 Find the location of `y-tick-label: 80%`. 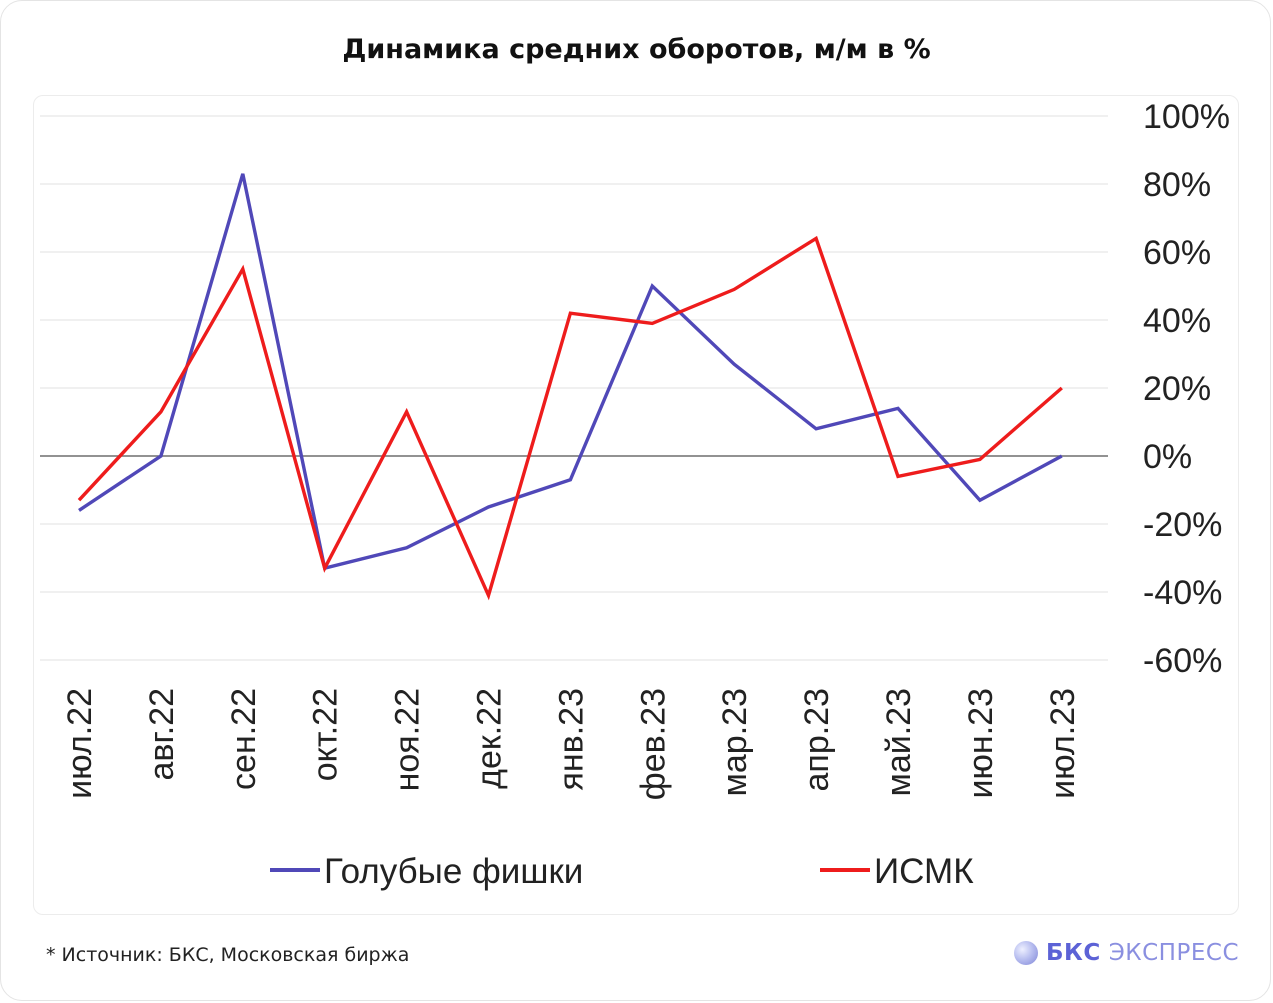

y-tick-label: 80% is located at coordinates (1177, 185).